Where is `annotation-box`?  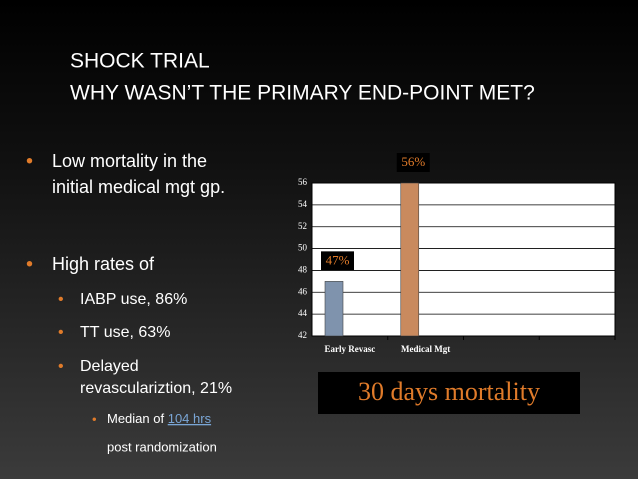 annotation-box is located at coordinates (449, 393).